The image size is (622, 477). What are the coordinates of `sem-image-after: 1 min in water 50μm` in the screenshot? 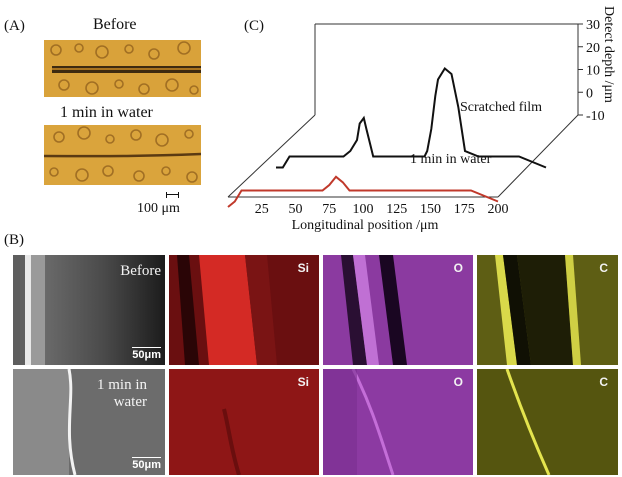 It's located at (89, 422).